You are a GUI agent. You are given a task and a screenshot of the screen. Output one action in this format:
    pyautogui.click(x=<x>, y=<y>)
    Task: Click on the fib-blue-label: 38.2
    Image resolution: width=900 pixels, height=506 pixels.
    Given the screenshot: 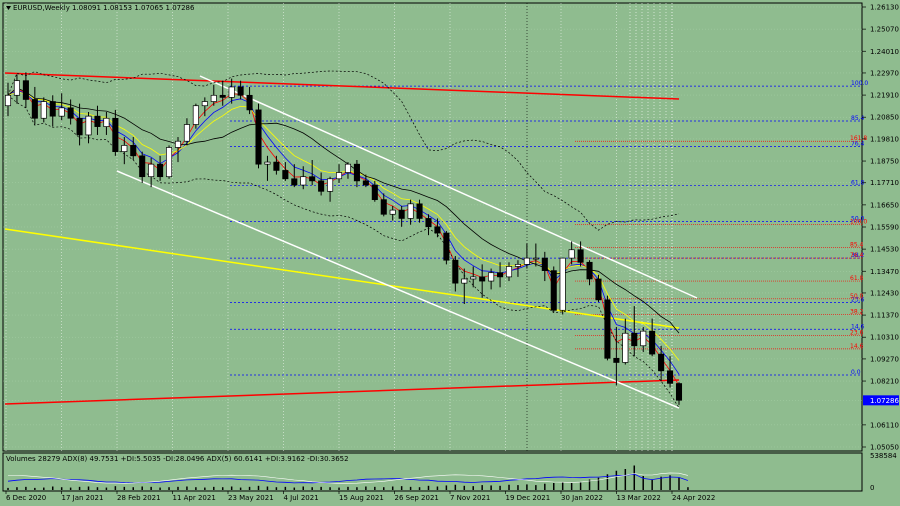 What is the action you would take?
    pyautogui.click(x=858, y=255)
    